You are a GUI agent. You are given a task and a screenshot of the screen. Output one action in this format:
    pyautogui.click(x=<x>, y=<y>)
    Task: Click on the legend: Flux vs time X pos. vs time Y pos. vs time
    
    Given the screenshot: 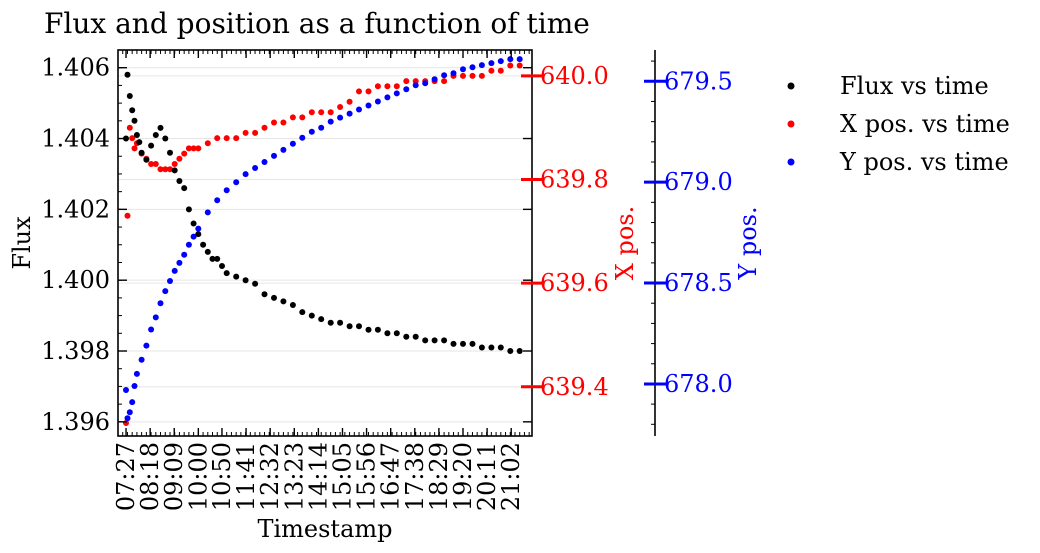 What is the action you would take?
    pyautogui.click(x=898, y=124)
    